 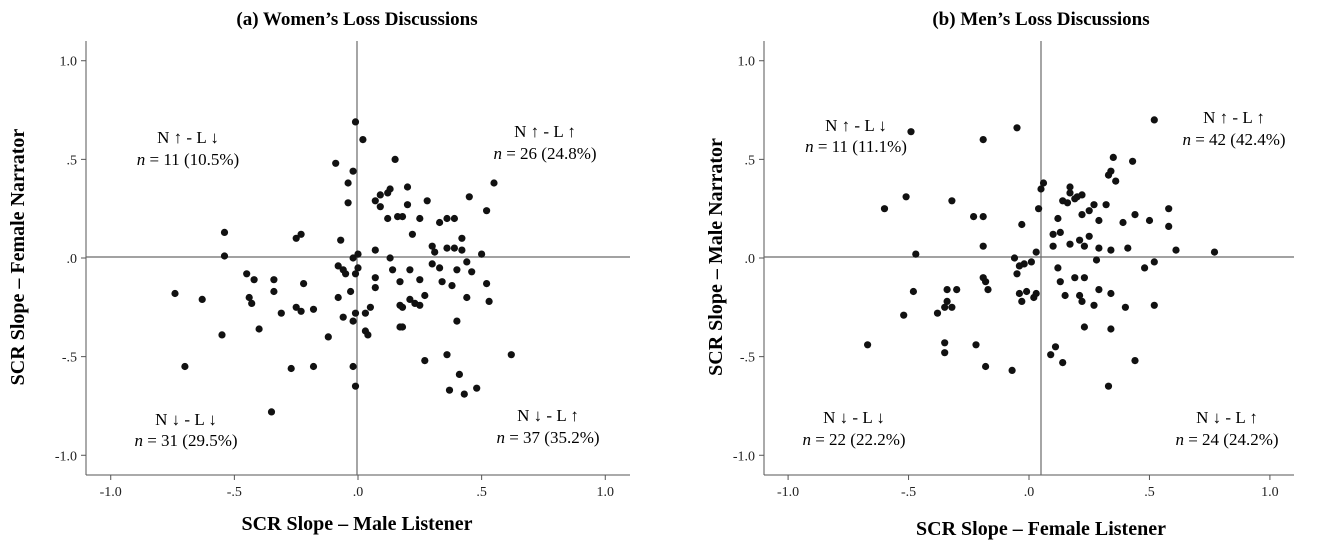 I want to click on panel-b-points, so click(x=1041, y=253).